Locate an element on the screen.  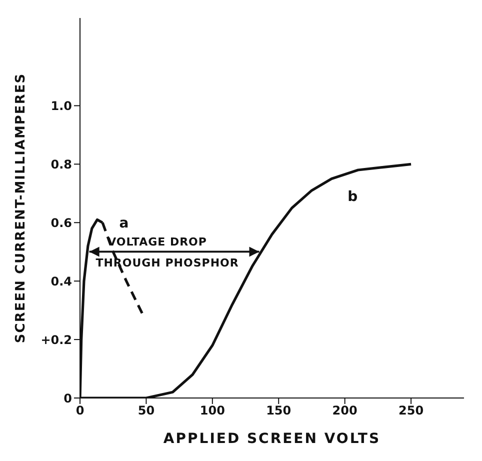
y-tick-label: 0.8 is located at coordinates (61, 164).